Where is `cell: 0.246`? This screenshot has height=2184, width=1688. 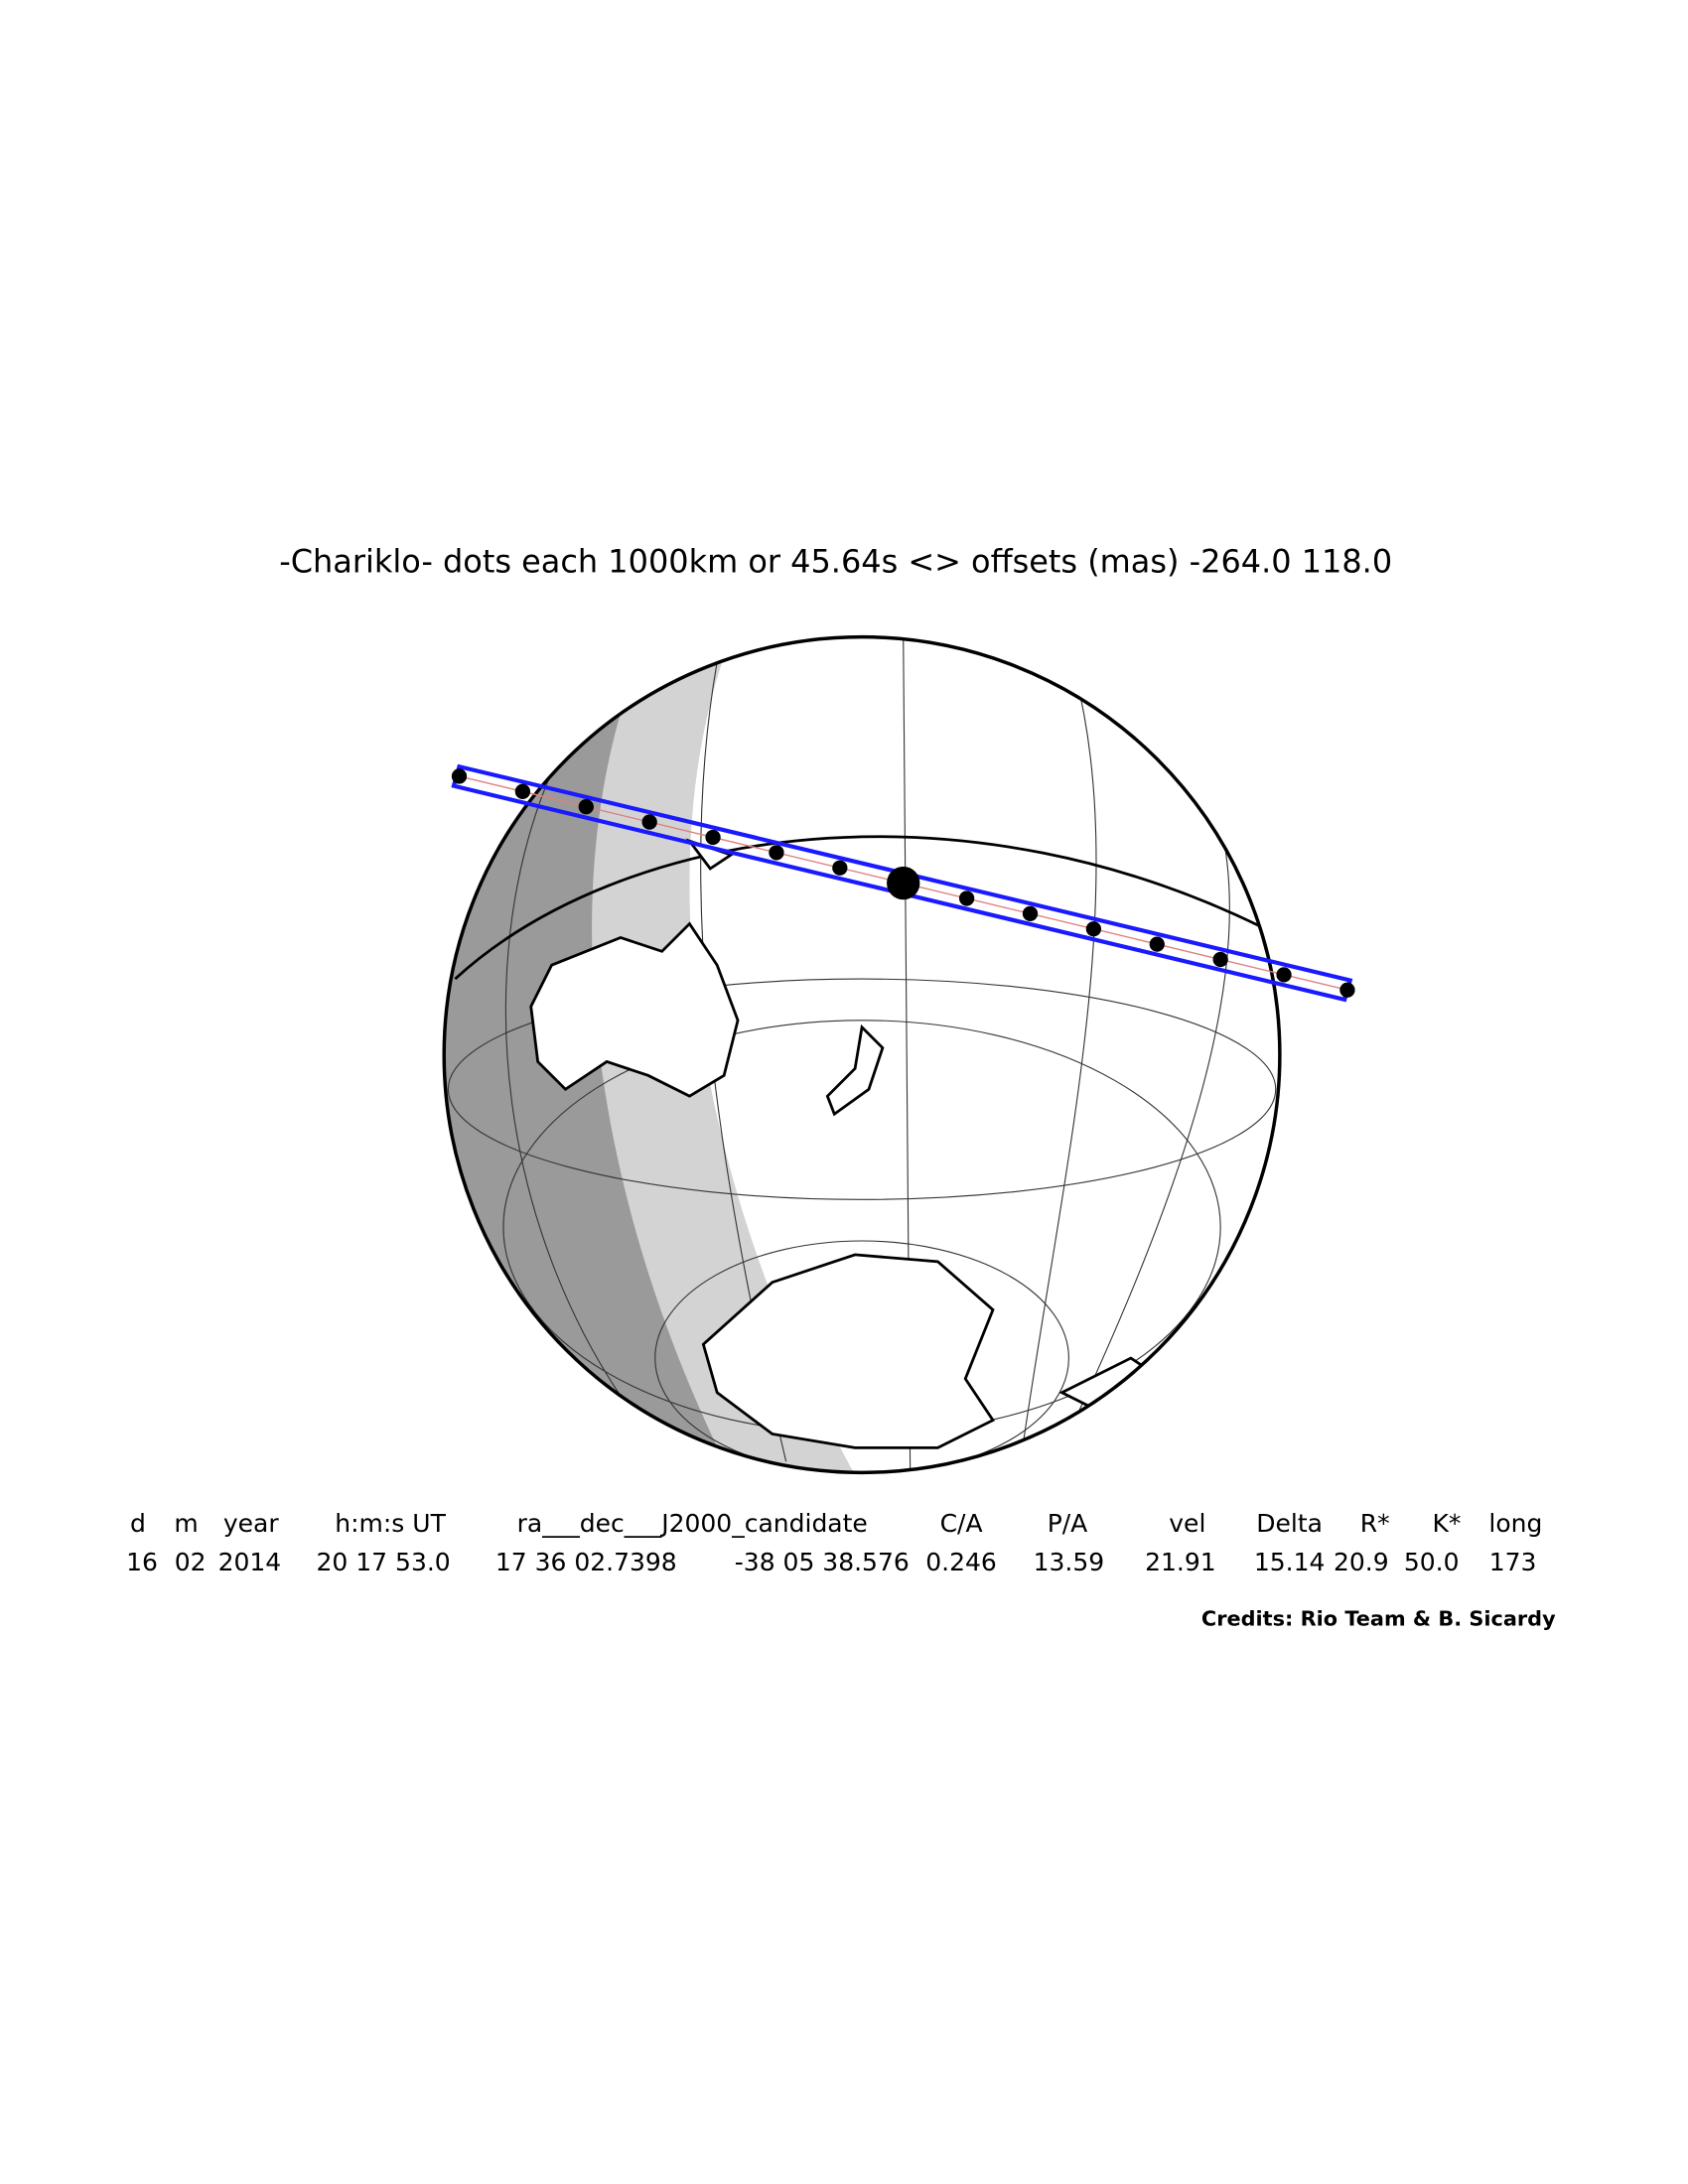
cell: 0.246 is located at coordinates (961, 1562).